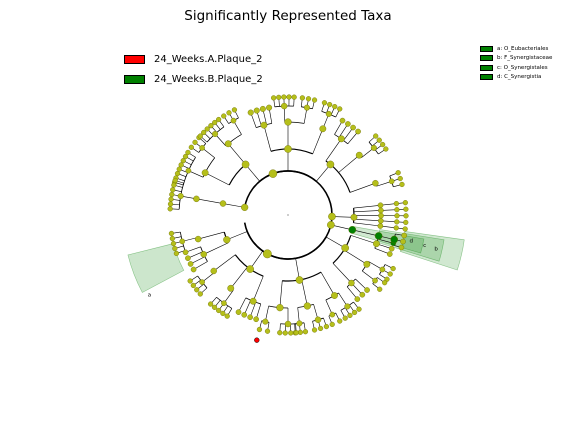  I want to click on clade-highlight-letter: a, so click(149, 296).